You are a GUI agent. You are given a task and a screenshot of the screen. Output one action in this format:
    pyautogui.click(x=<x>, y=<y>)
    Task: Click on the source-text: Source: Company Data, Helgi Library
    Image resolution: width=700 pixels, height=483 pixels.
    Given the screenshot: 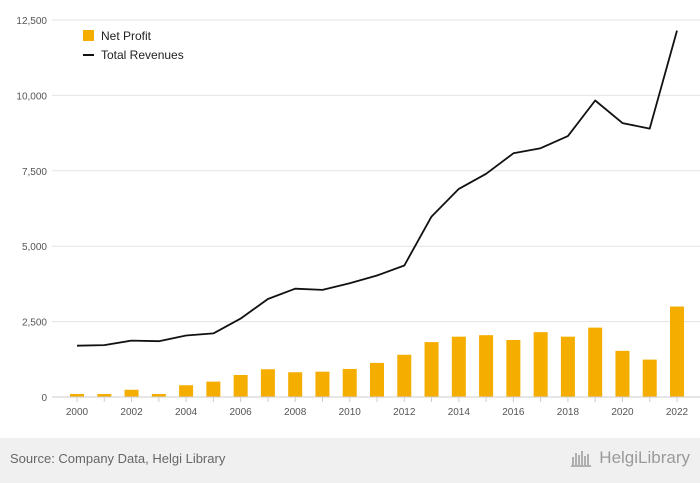 What is the action you would take?
    pyautogui.click(x=118, y=458)
    